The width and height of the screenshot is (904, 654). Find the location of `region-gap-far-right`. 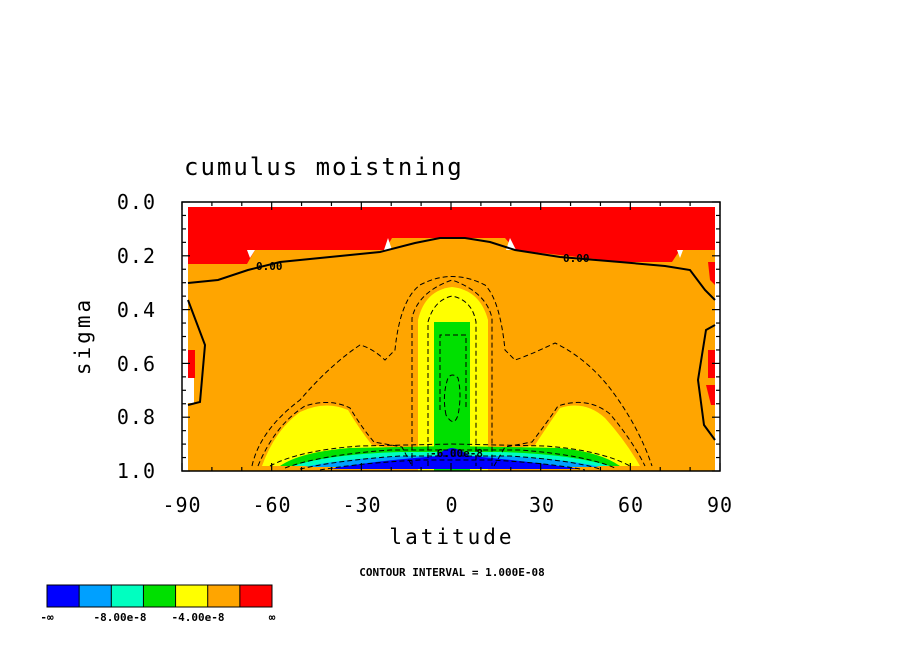

region-gap-far-right is located at coordinates (680, 254).